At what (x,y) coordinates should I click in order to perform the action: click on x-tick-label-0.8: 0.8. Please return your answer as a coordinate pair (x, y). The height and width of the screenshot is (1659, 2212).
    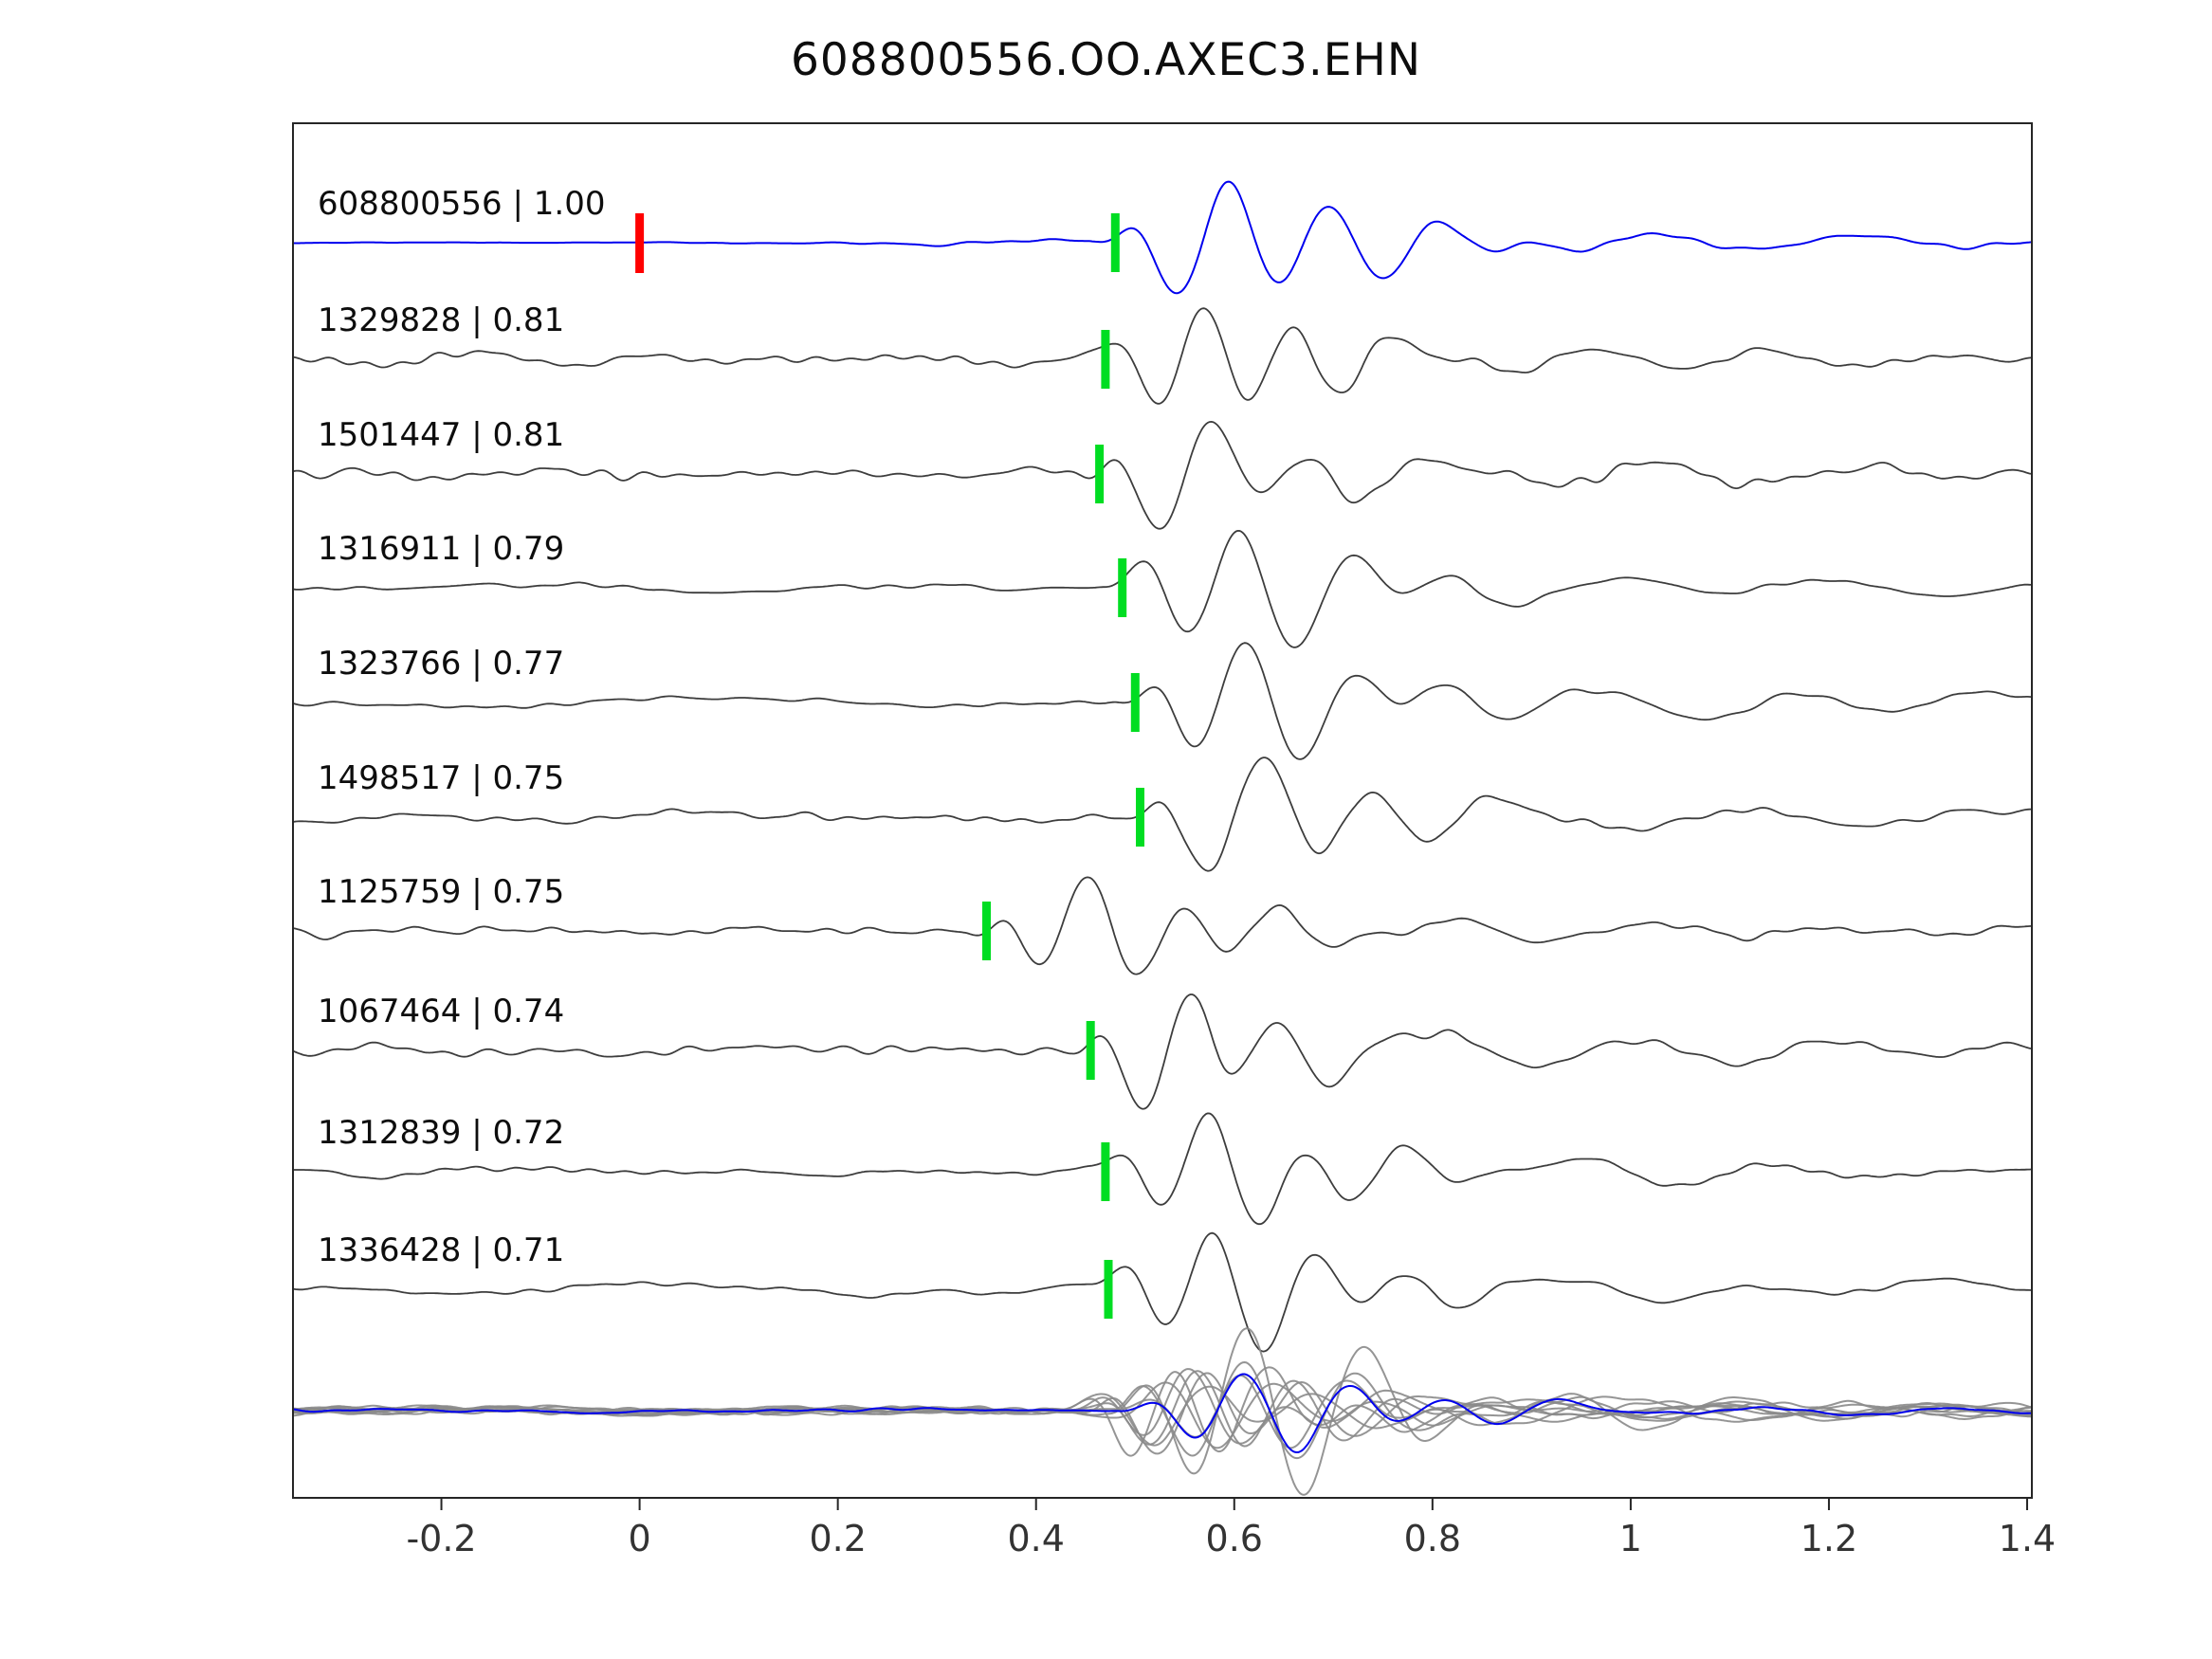
    Looking at the image, I should click on (1432, 1538).